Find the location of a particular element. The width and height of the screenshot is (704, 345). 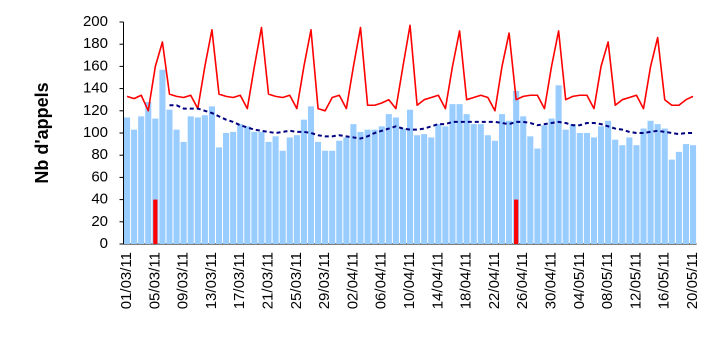

dashed-line is located at coordinates (431, 122).